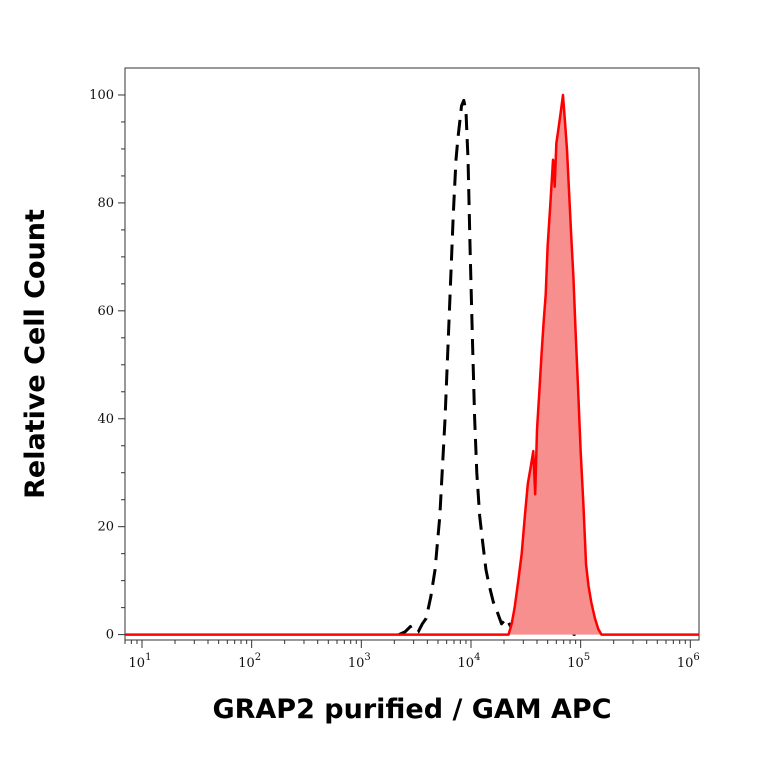 The width and height of the screenshot is (764, 764). Describe the element at coordinates (140, 661) in the screenshot. I see `x-tick-label: 10¹` at that location.